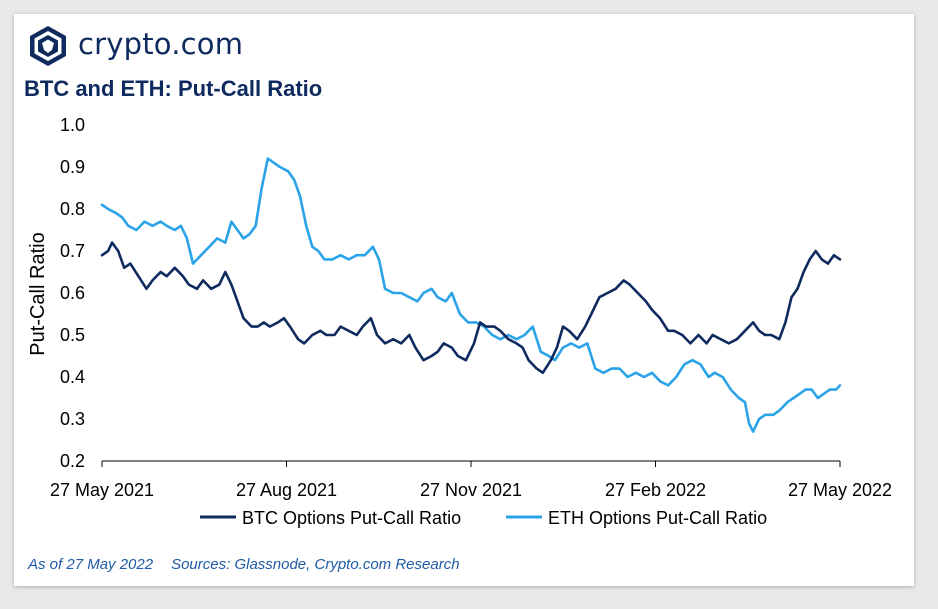 Image resolution: width=938 pixels, height=609 pixels. I want to click on y-axis-label: Put-Call Ratio, so click(38, 293).